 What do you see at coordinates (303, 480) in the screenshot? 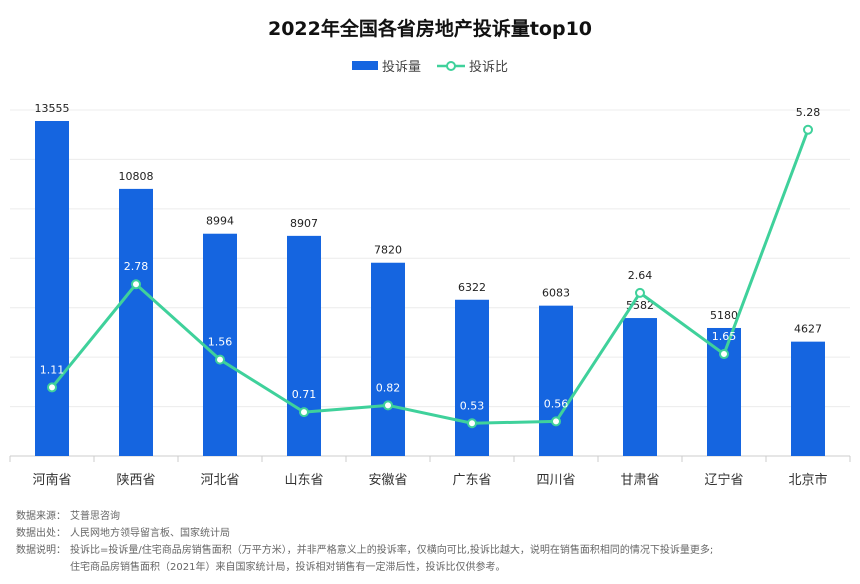
I see `x-tick-label: 山东省` at bounding box center [303, 480].